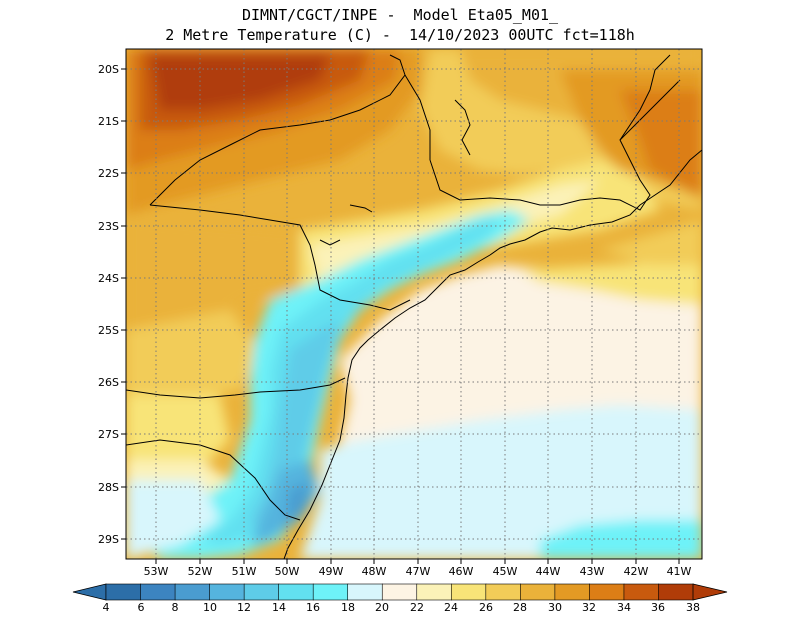  What do you see at coordinates (400, 15) in the screenshot?
I see `title-line-1: DIMNT/CGCT/INPE - Model Eta05_M01_` at bounding box center [400, 15].